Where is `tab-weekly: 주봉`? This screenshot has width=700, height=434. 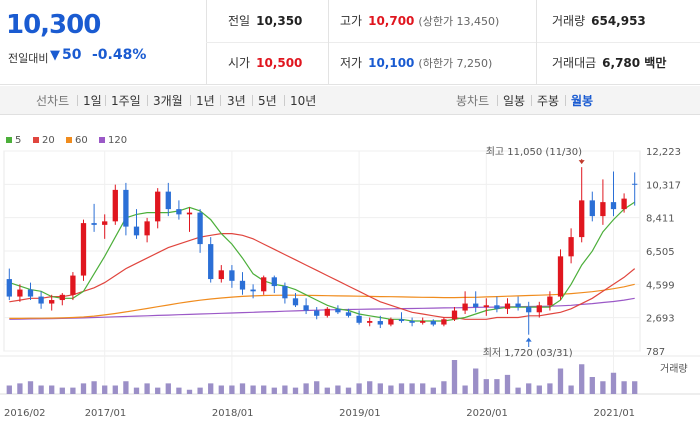 tab-weekly: 주봉 is located at coordinates (548, 101).